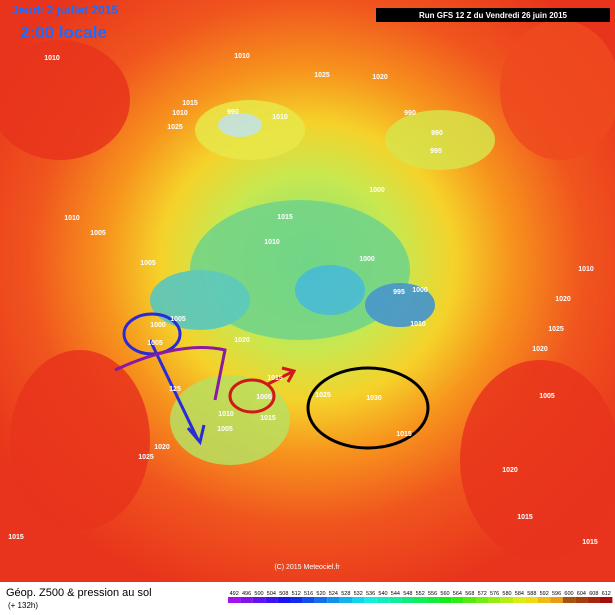 Image resolution: width=615 pixels, height=615 pixels. Describe the element at coordinates (593, 594) in the screenshot. I see `scale-label: 608` at that location.